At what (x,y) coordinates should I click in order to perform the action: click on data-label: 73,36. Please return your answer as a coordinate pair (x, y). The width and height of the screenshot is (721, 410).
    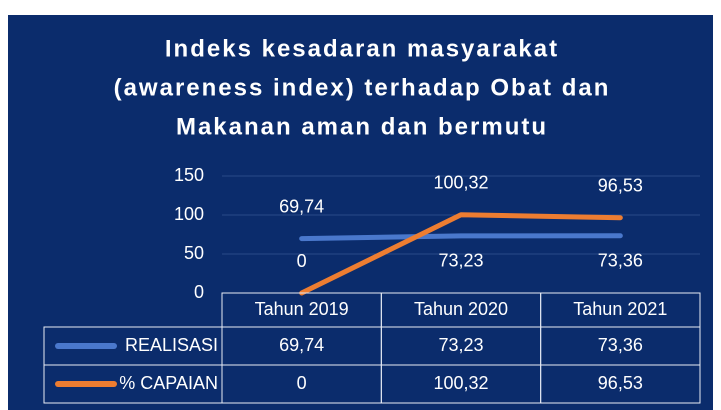
    Looking at the image, I should click on (620, 261).